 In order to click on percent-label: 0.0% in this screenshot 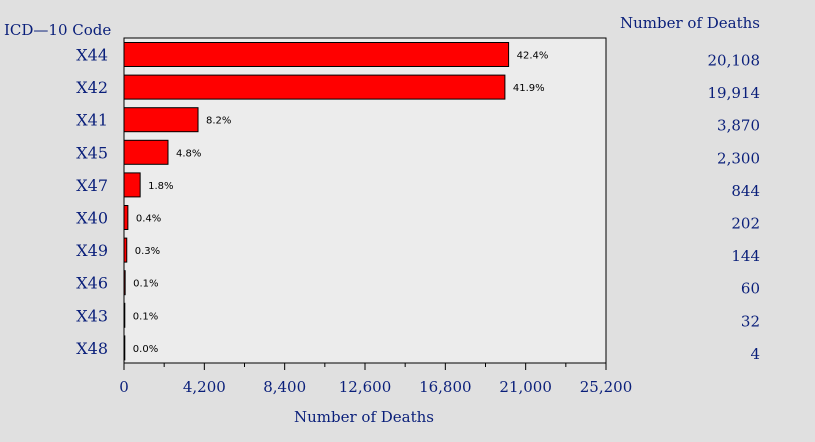, I will do `click(145, 349)`.